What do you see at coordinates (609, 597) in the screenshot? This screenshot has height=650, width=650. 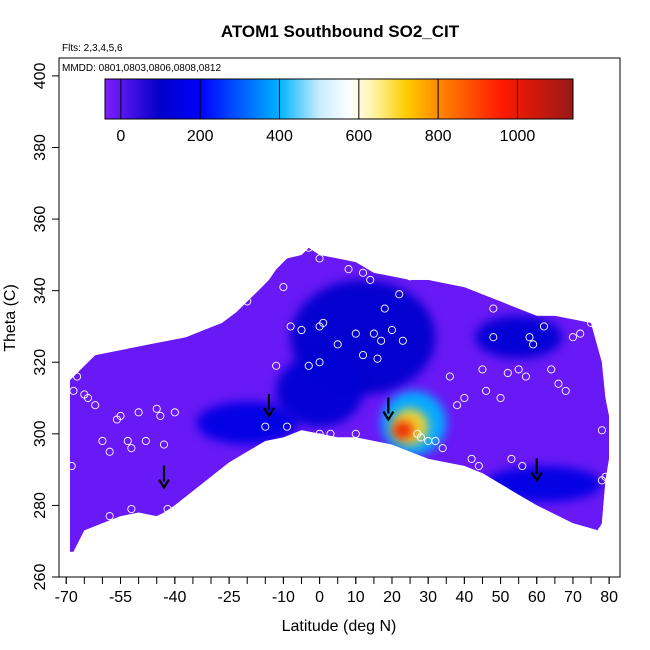 I see `x-tick-label: 80` at bounding box center [609, 597].